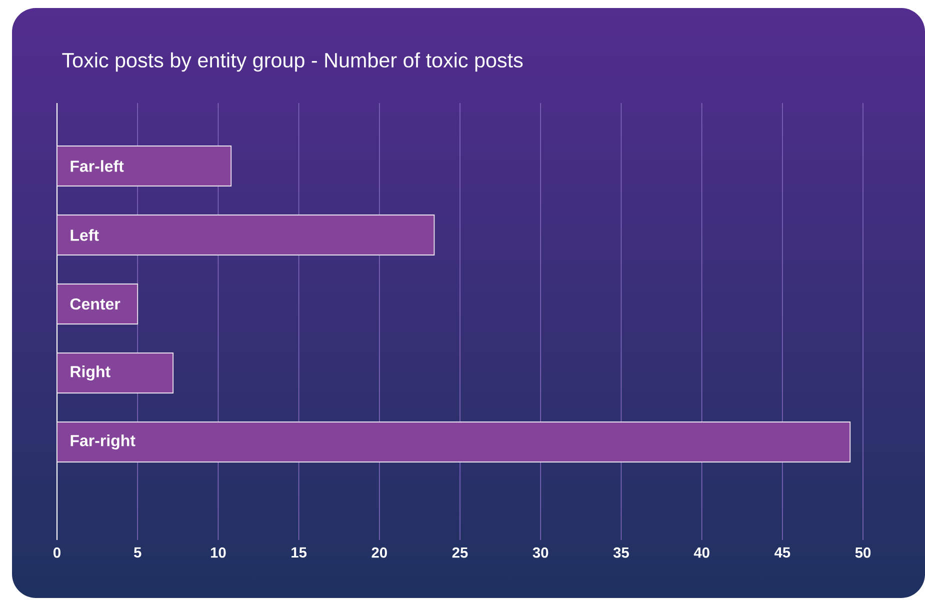 This screenshot has width=925, height=600. Describe the element at coordinates (299, 552) in the screenshot. I see `x-tick-label: 15` at that location.